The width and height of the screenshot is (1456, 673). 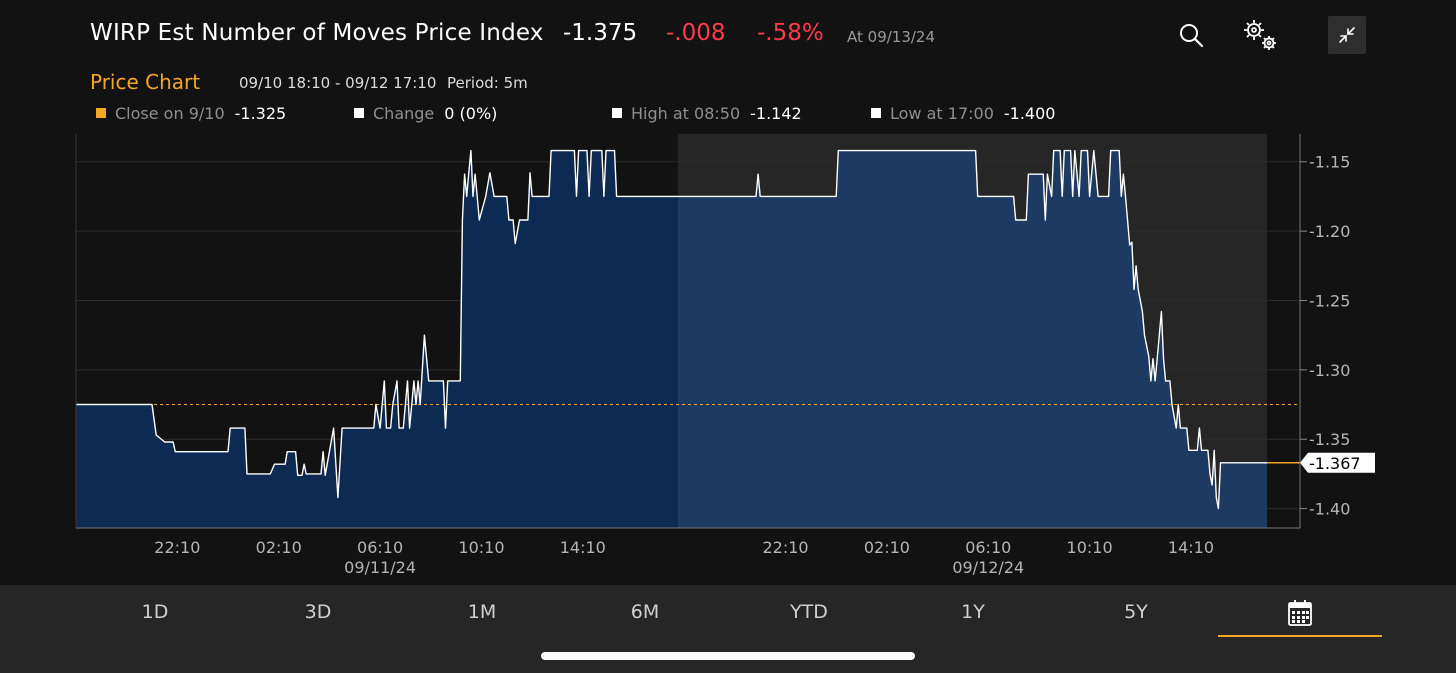 What do you see at coordinates (145, 82) in the screenshot?
I see `price-chart-title: Price Chart` at bounding box center [145, 82].